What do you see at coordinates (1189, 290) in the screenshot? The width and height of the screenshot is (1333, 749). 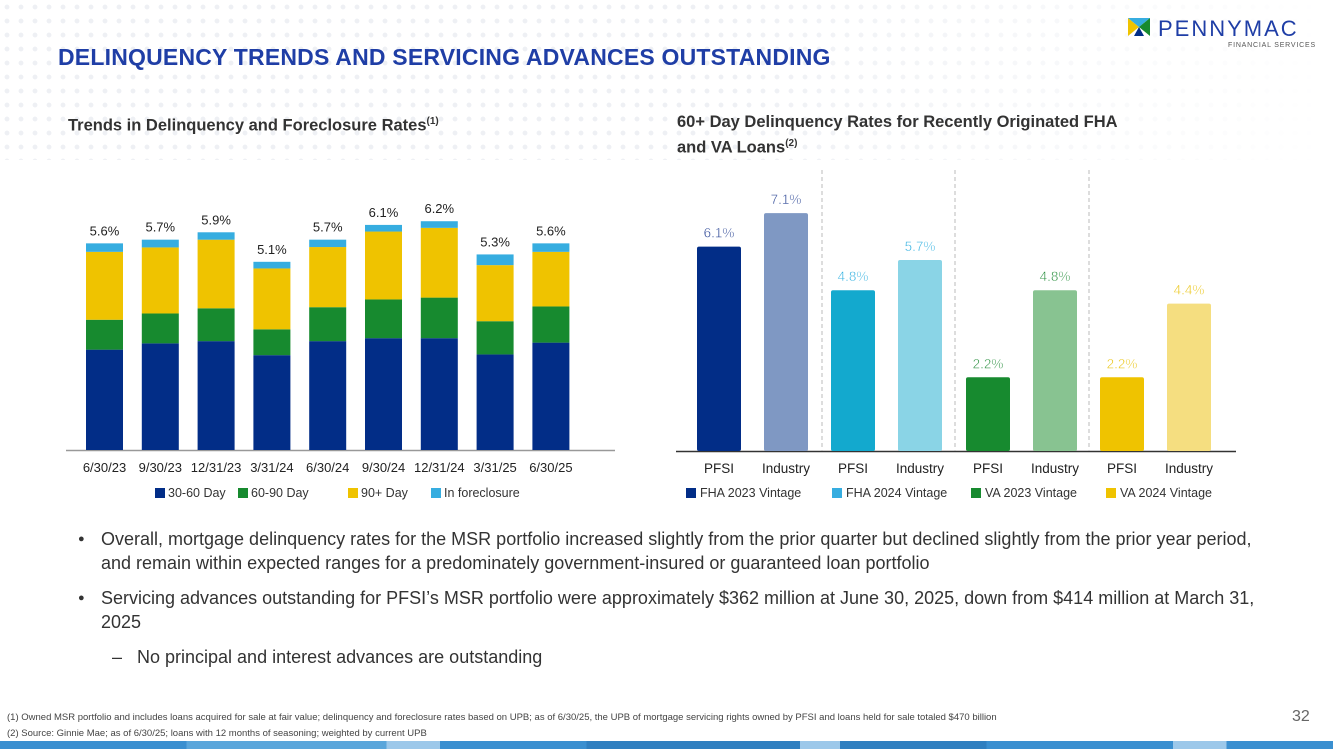 I see `data-label: 4.4%` at bounding box center [1189, 290].